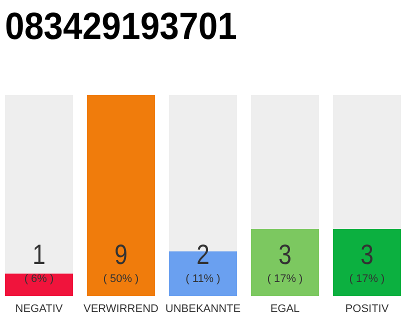  What do you see at coordinates (285, 309) in the screenshot?
I see `x-tick-label: EGAL` at bounding box center [285, 309].